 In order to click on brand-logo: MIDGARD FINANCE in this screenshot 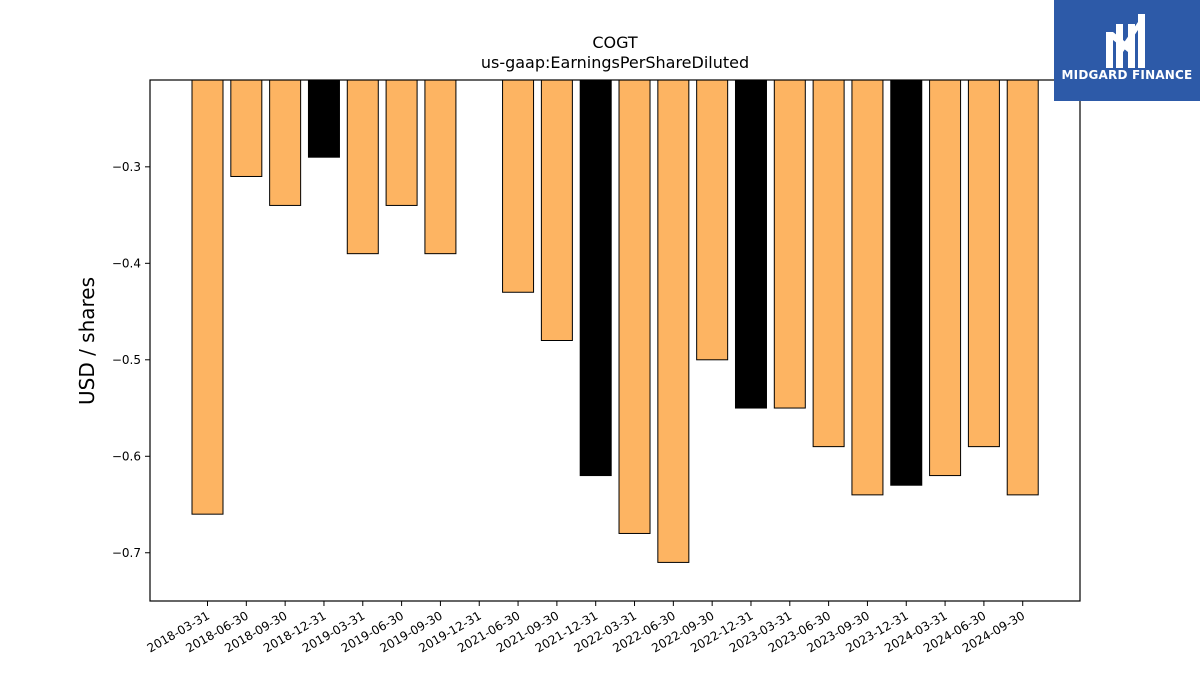, I will do `click(1127, 50)`.